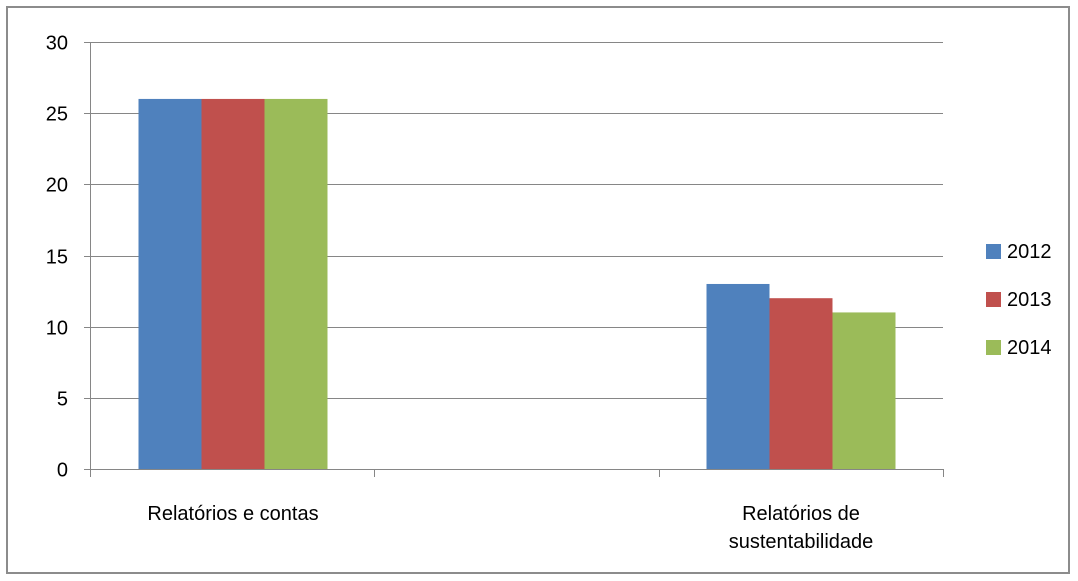  What do you see at coordinates (57, 329) in the screenshot?
I see `y-tick-label: 10` at bounding box center [57, 329].